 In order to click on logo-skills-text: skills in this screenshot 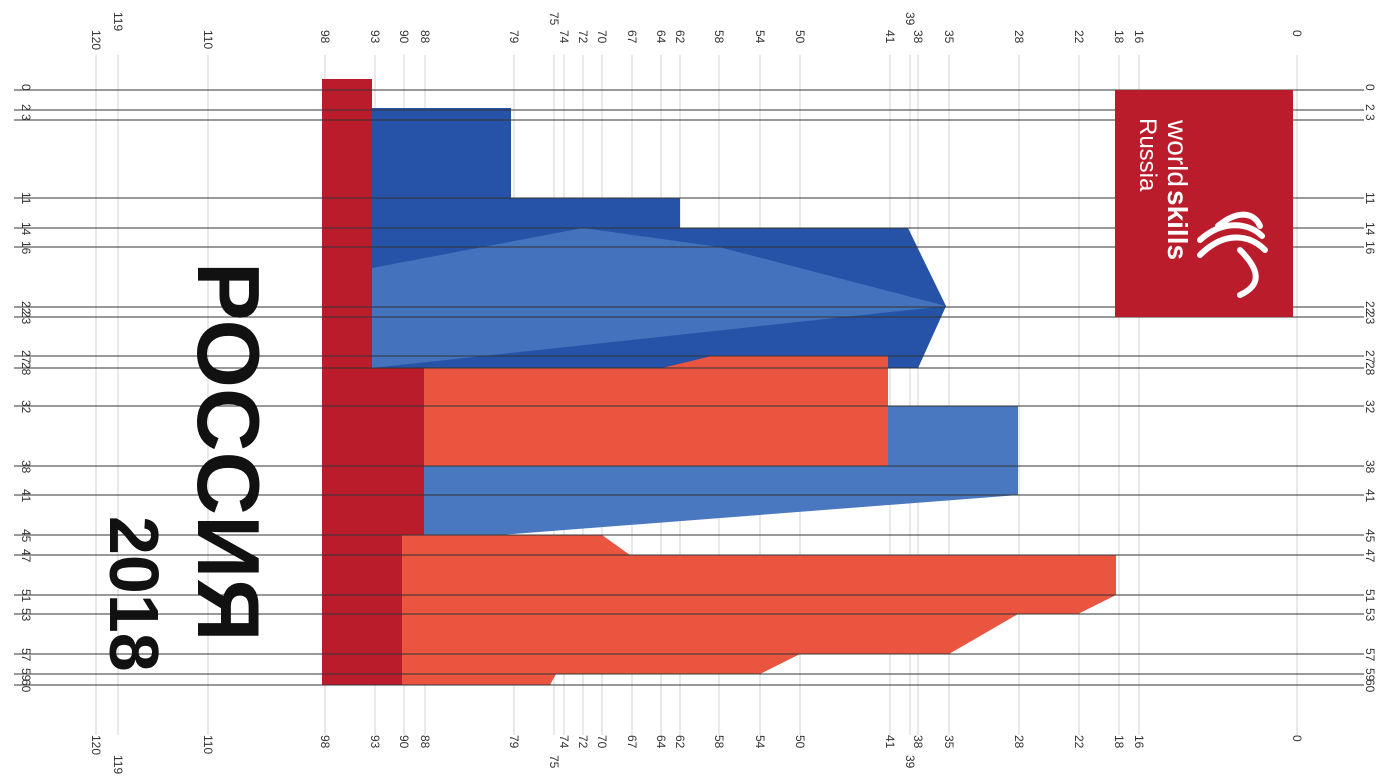, I will do `click(1177, 225)`.